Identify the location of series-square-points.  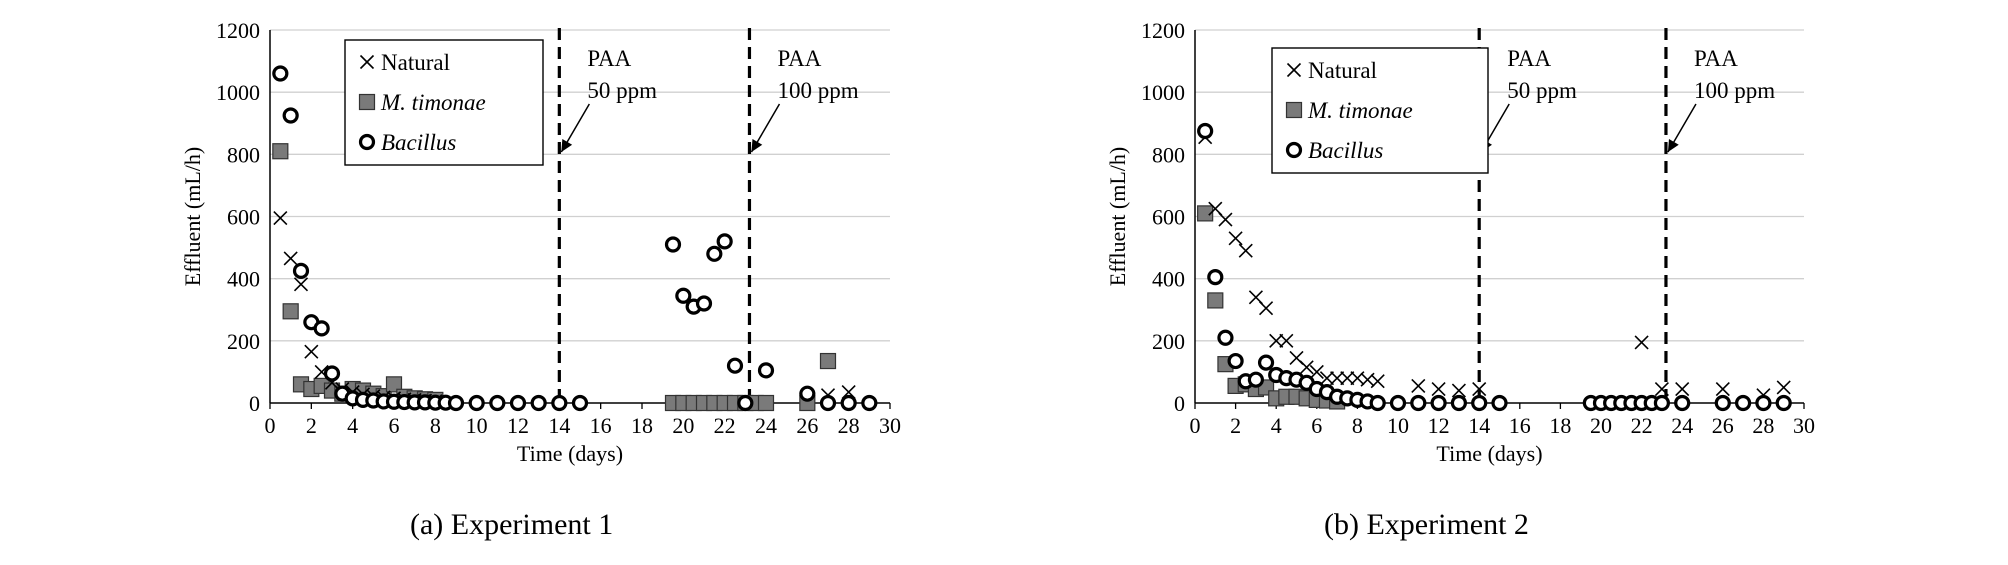
(554, 277).